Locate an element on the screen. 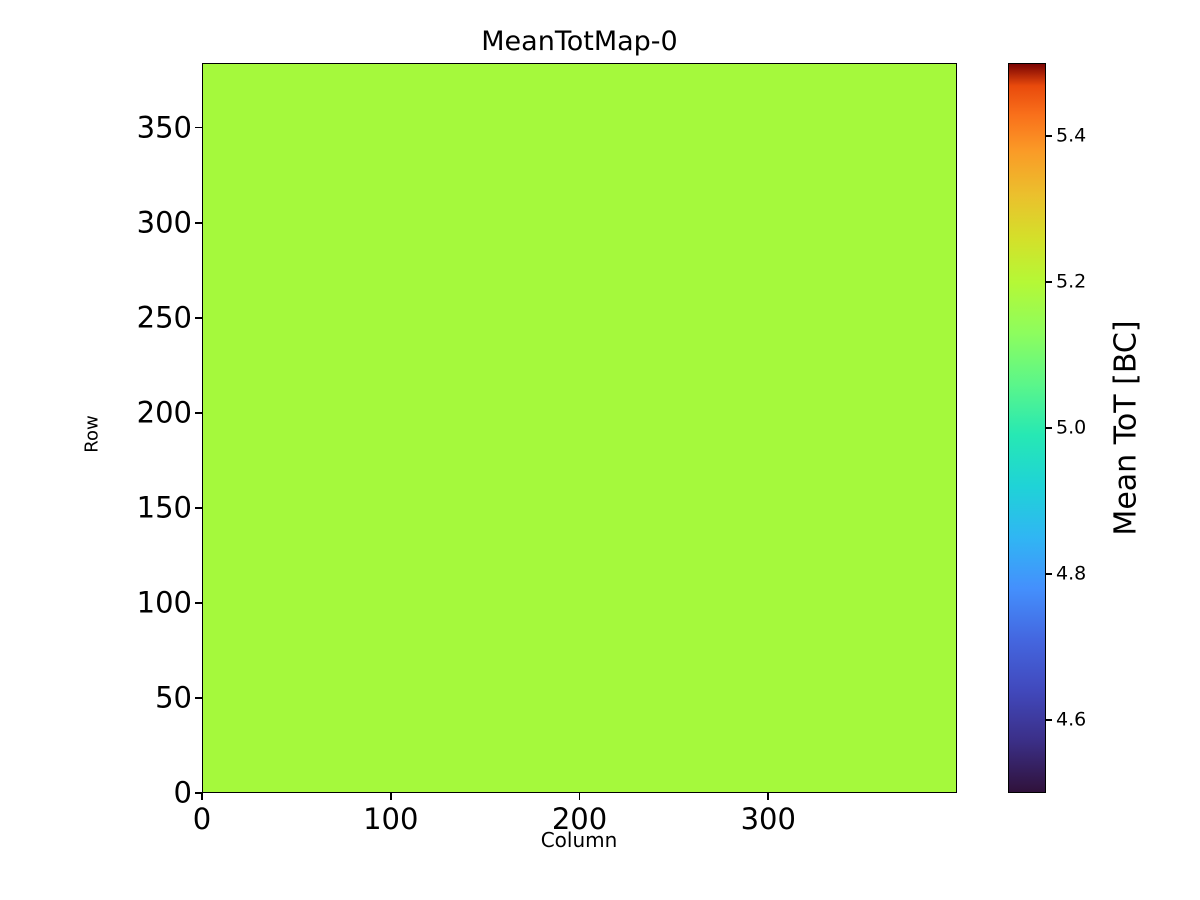 The height and width of the screenshot is (900, 1200). colorbar-axes is located at coordinates (1027, 428).